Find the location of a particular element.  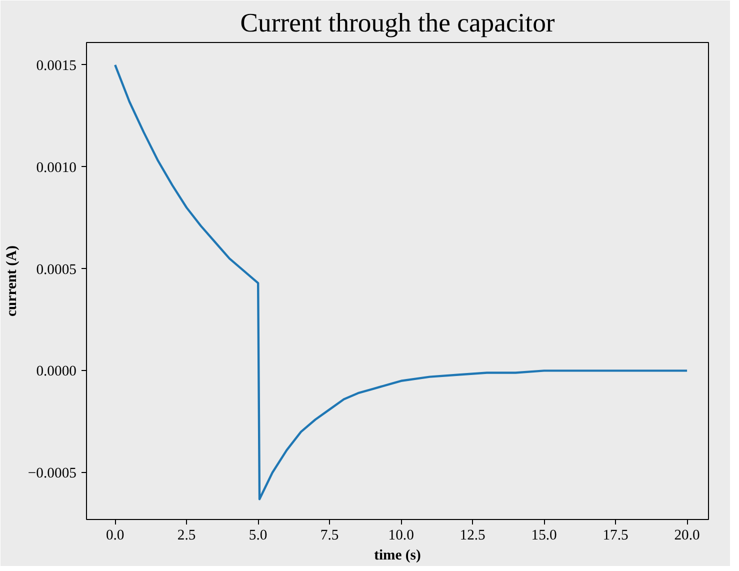

x-tick-label: 7.5 is located at coordinates (329, 536).